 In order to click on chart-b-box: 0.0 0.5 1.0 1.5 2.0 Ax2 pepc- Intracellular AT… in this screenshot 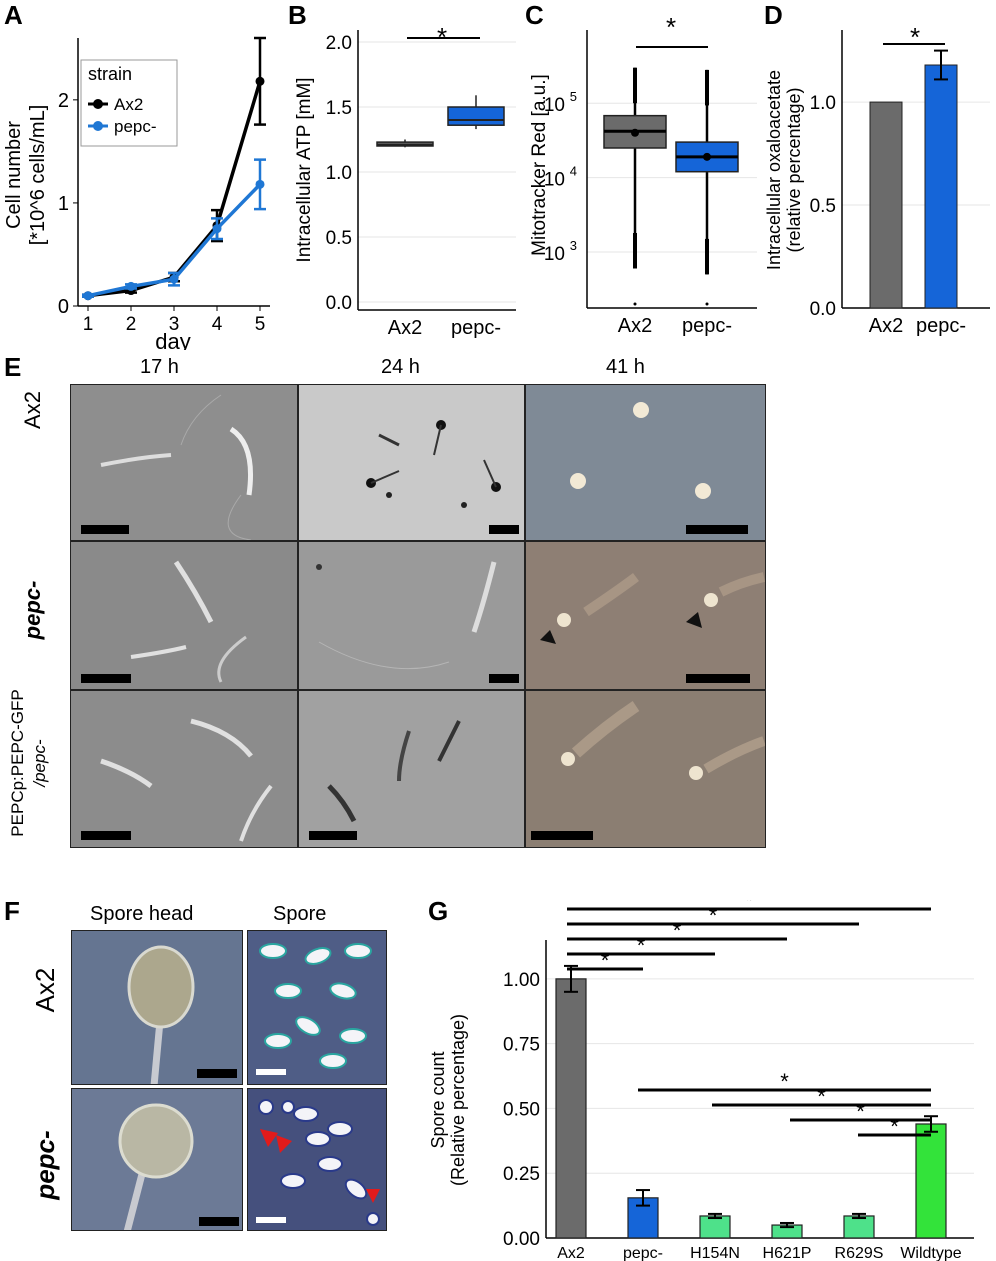, I will do `click(405, 180)`.